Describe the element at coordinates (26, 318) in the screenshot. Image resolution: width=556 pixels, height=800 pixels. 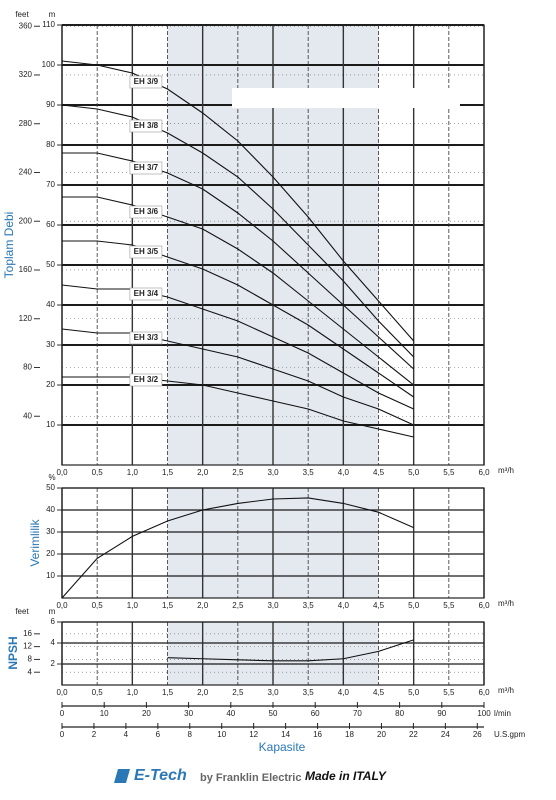
I see `y2-tick-label: 120` at that location.